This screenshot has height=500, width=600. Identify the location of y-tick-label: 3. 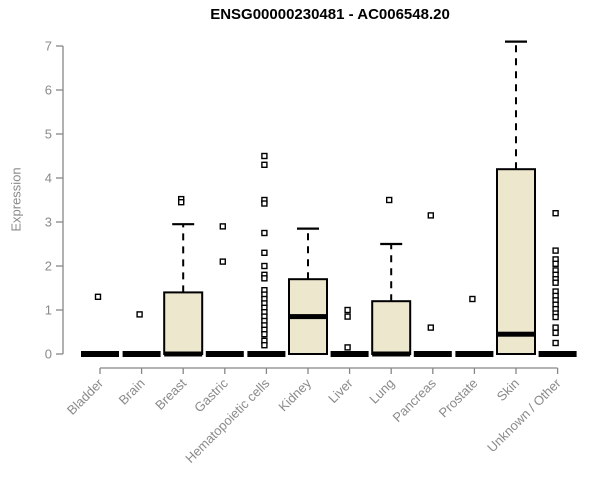
(48, 222).